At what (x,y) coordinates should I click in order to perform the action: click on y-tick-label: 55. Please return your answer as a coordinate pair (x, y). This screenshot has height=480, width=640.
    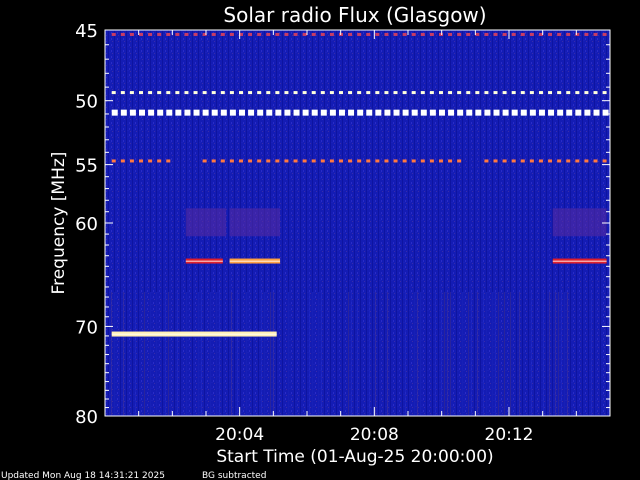
    Looking at the image, I should click on (86, 166).